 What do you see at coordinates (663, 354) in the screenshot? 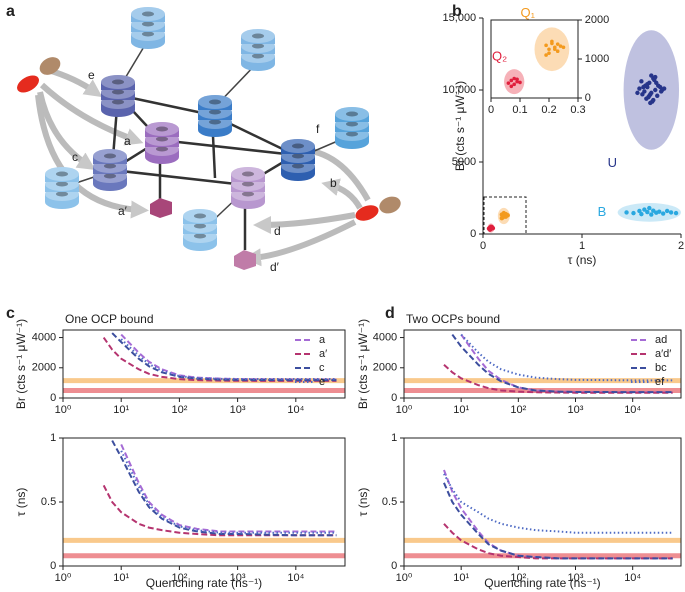
I see `legend-label: a′d′` at bounding box center [663, 354].